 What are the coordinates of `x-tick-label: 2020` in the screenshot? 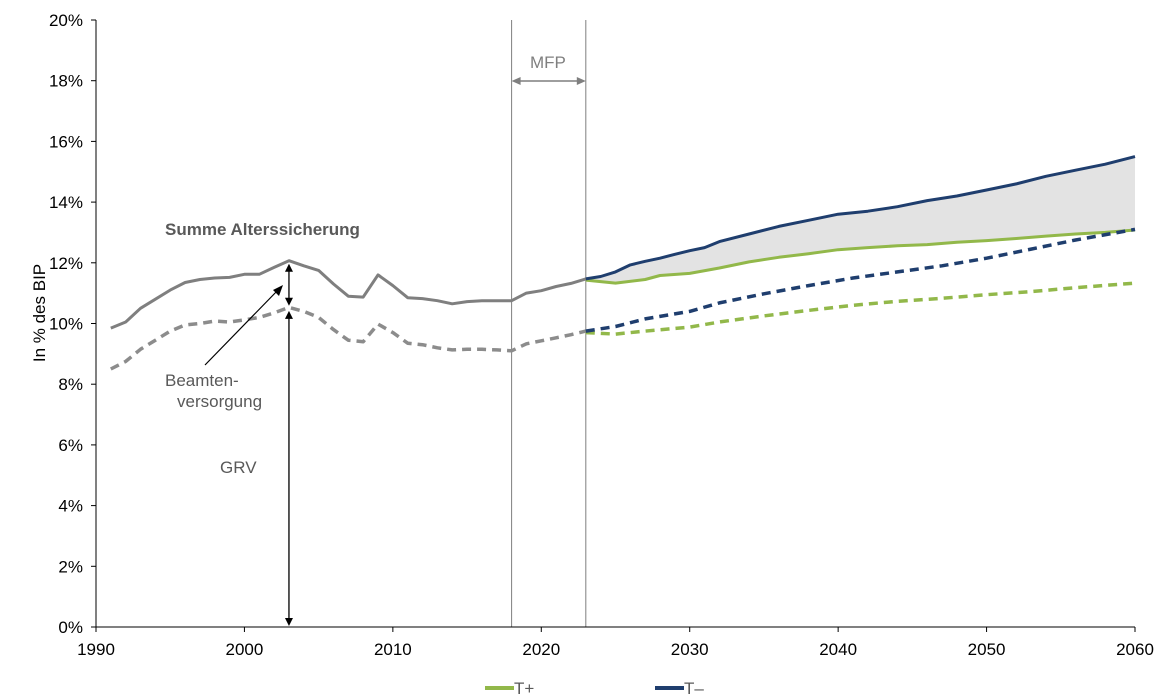 It's located at (541, 649).